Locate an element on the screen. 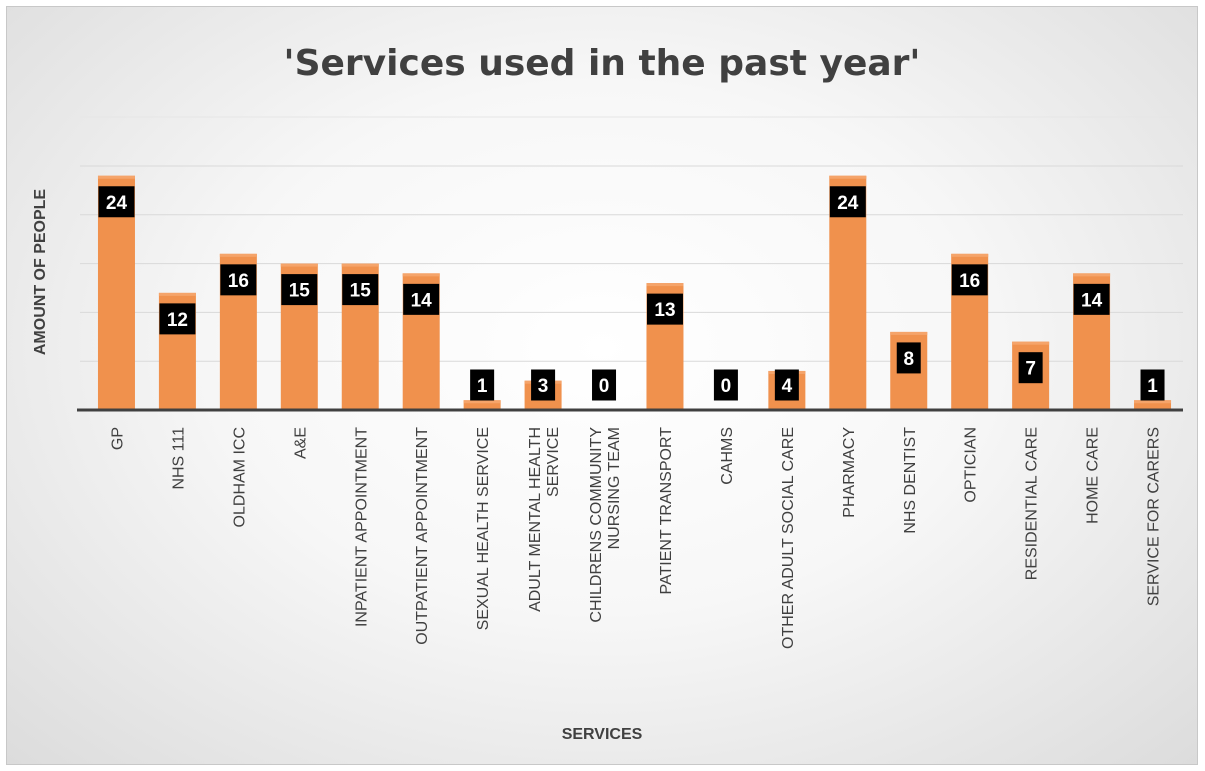 The height and width of the screenshot is (771, 1205). data-label: 4 is located at coordinates (787, 386).